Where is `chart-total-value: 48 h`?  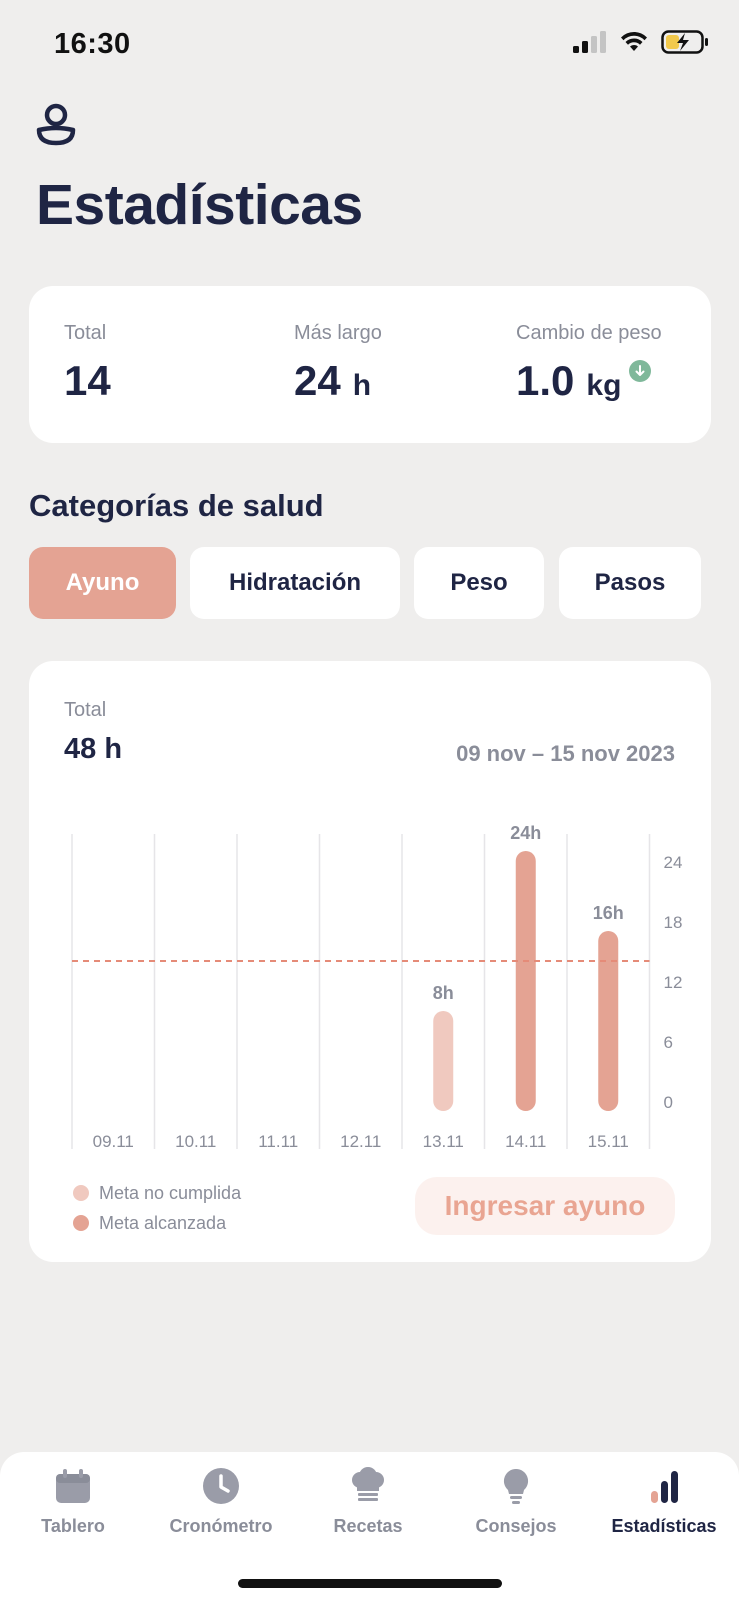 chart-total-value: 48 h is located at coordinates (93, 749).